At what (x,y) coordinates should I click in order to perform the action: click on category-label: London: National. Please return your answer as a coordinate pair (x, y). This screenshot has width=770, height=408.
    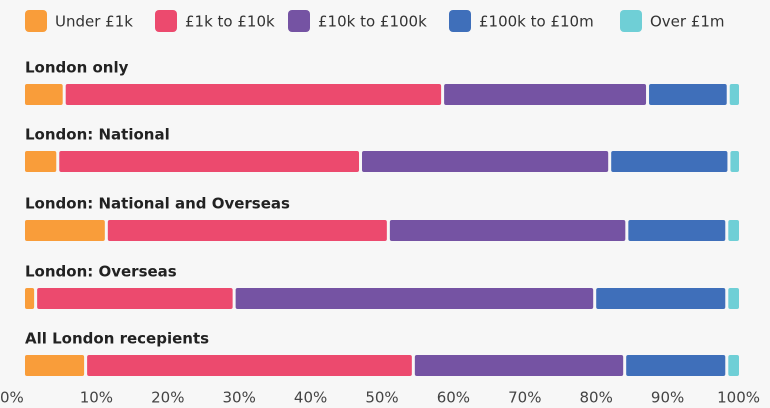
    Looking at the image, I should click on (97, 135).